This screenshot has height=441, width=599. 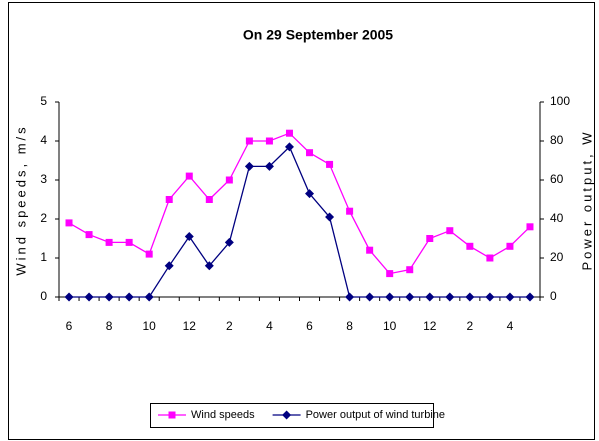 I want to click on y-tick-label: 4, so click(x=43, y=140).